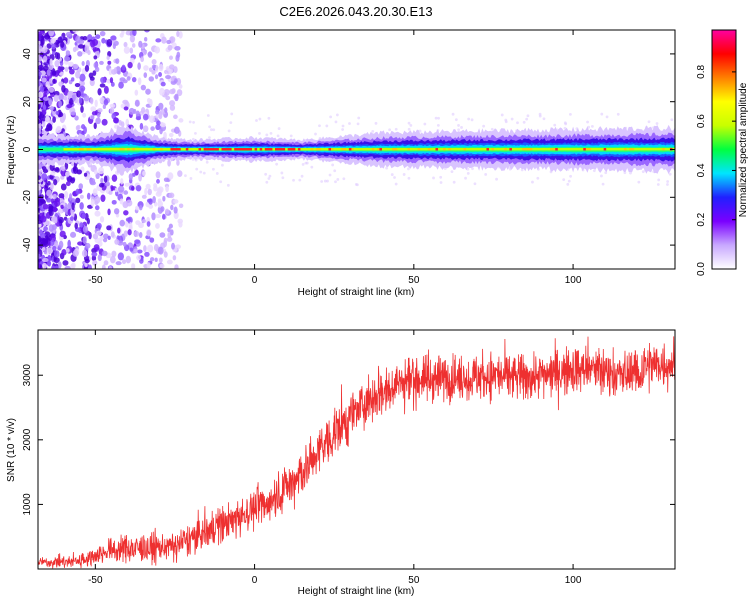 This screenshot has width=750, height=605. Describe the element at coordinates (27, 375) in the screenshot. I see `y-tick-label: 3000` at that location.